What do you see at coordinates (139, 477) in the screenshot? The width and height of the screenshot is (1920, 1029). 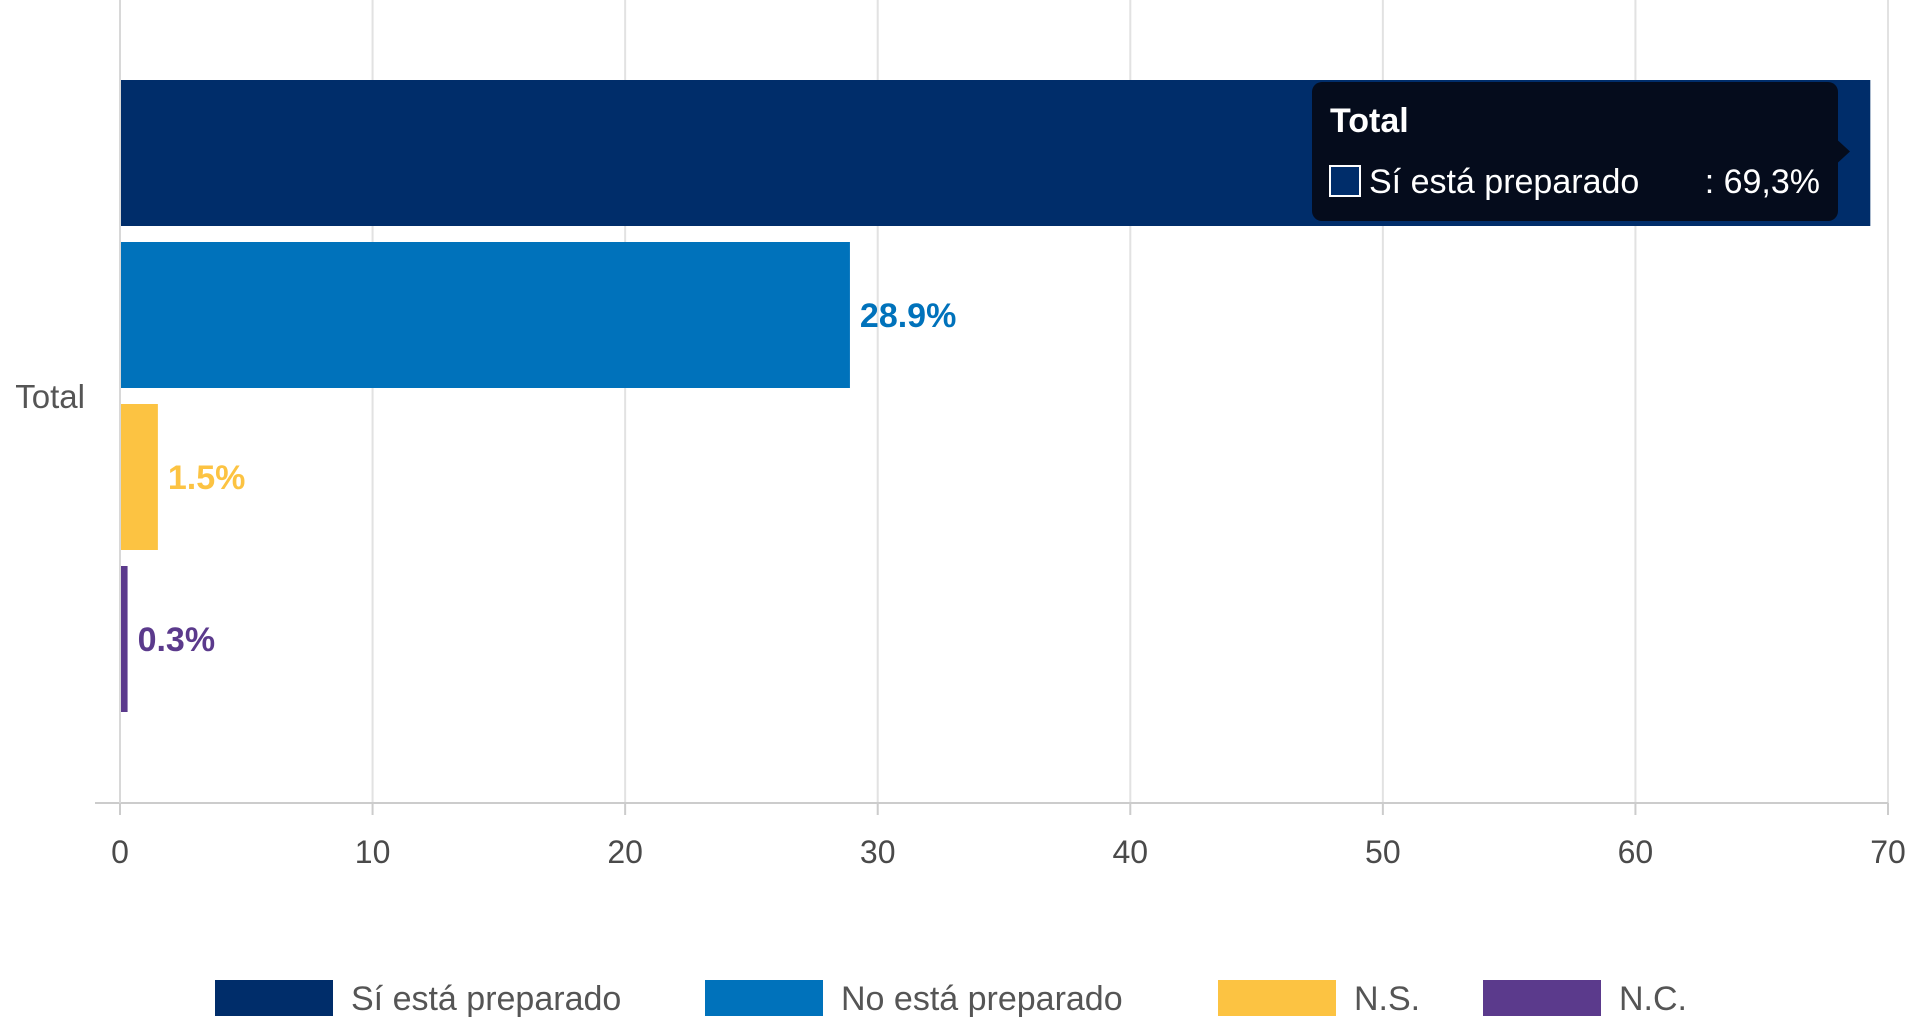 I see `bar-n-s-` at bounding box center [139, 477].